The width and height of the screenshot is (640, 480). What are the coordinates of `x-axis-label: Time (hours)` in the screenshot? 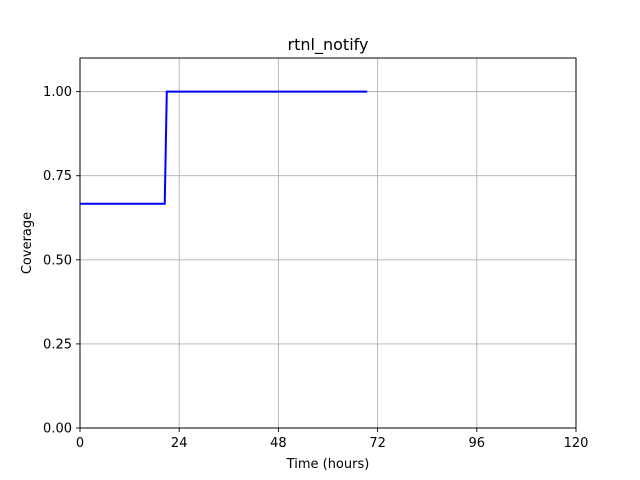 It's located at (328, 464).